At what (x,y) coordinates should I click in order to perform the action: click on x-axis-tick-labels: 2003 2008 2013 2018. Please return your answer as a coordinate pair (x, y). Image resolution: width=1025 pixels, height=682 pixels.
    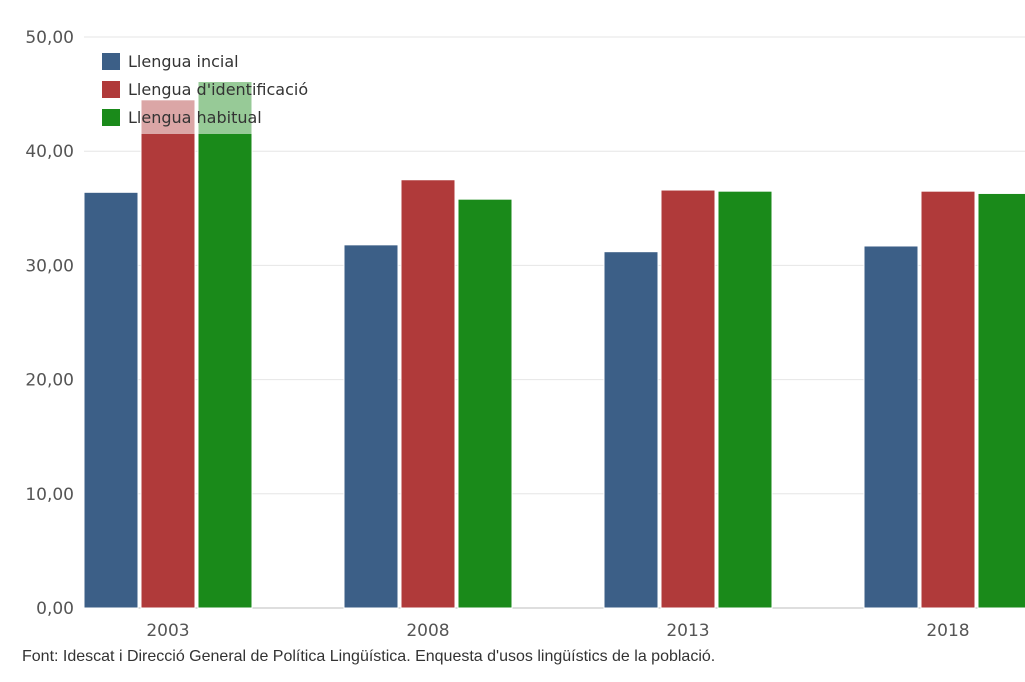
    Looking at the image, I should click on (557, 630).